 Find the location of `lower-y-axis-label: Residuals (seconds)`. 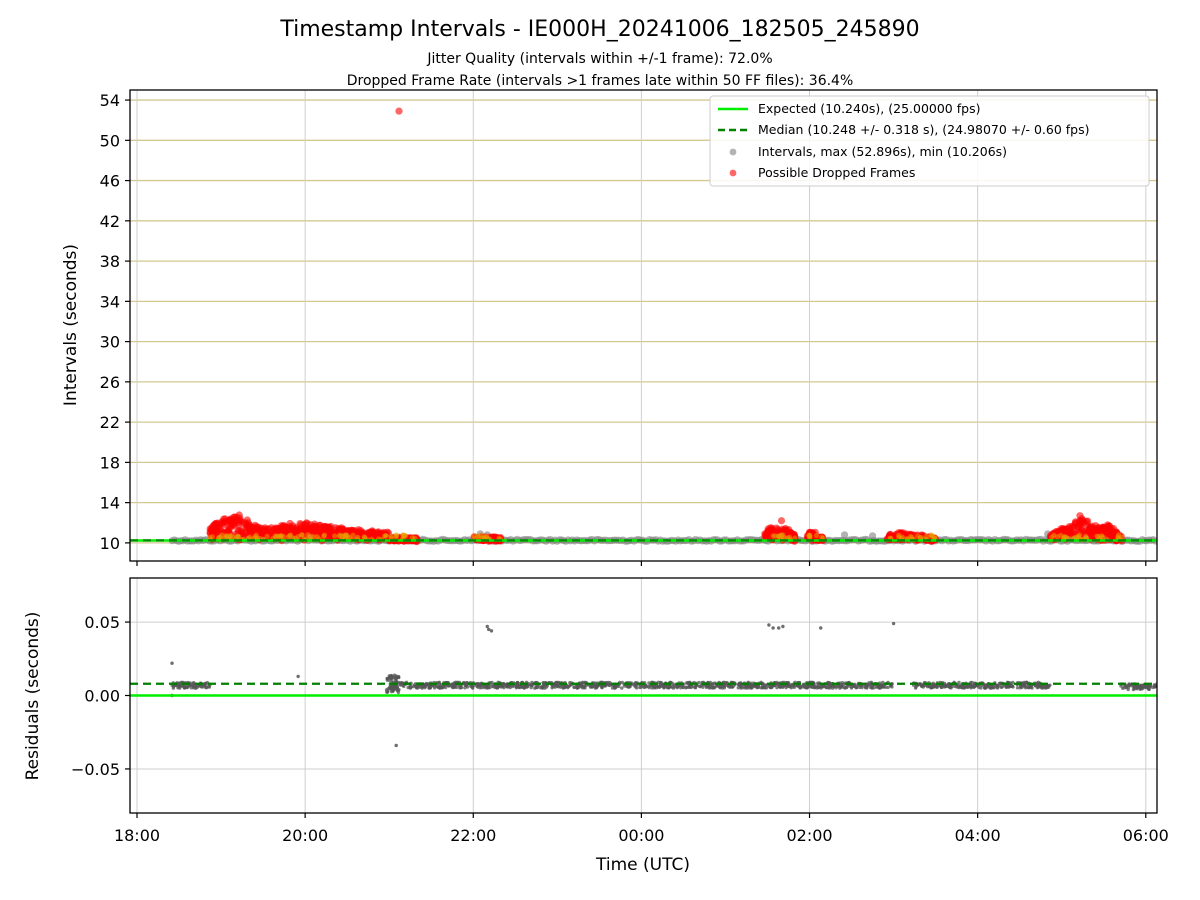

lower-y-axis-label: Residuals (seconds) is located at coordinates (33, 696).